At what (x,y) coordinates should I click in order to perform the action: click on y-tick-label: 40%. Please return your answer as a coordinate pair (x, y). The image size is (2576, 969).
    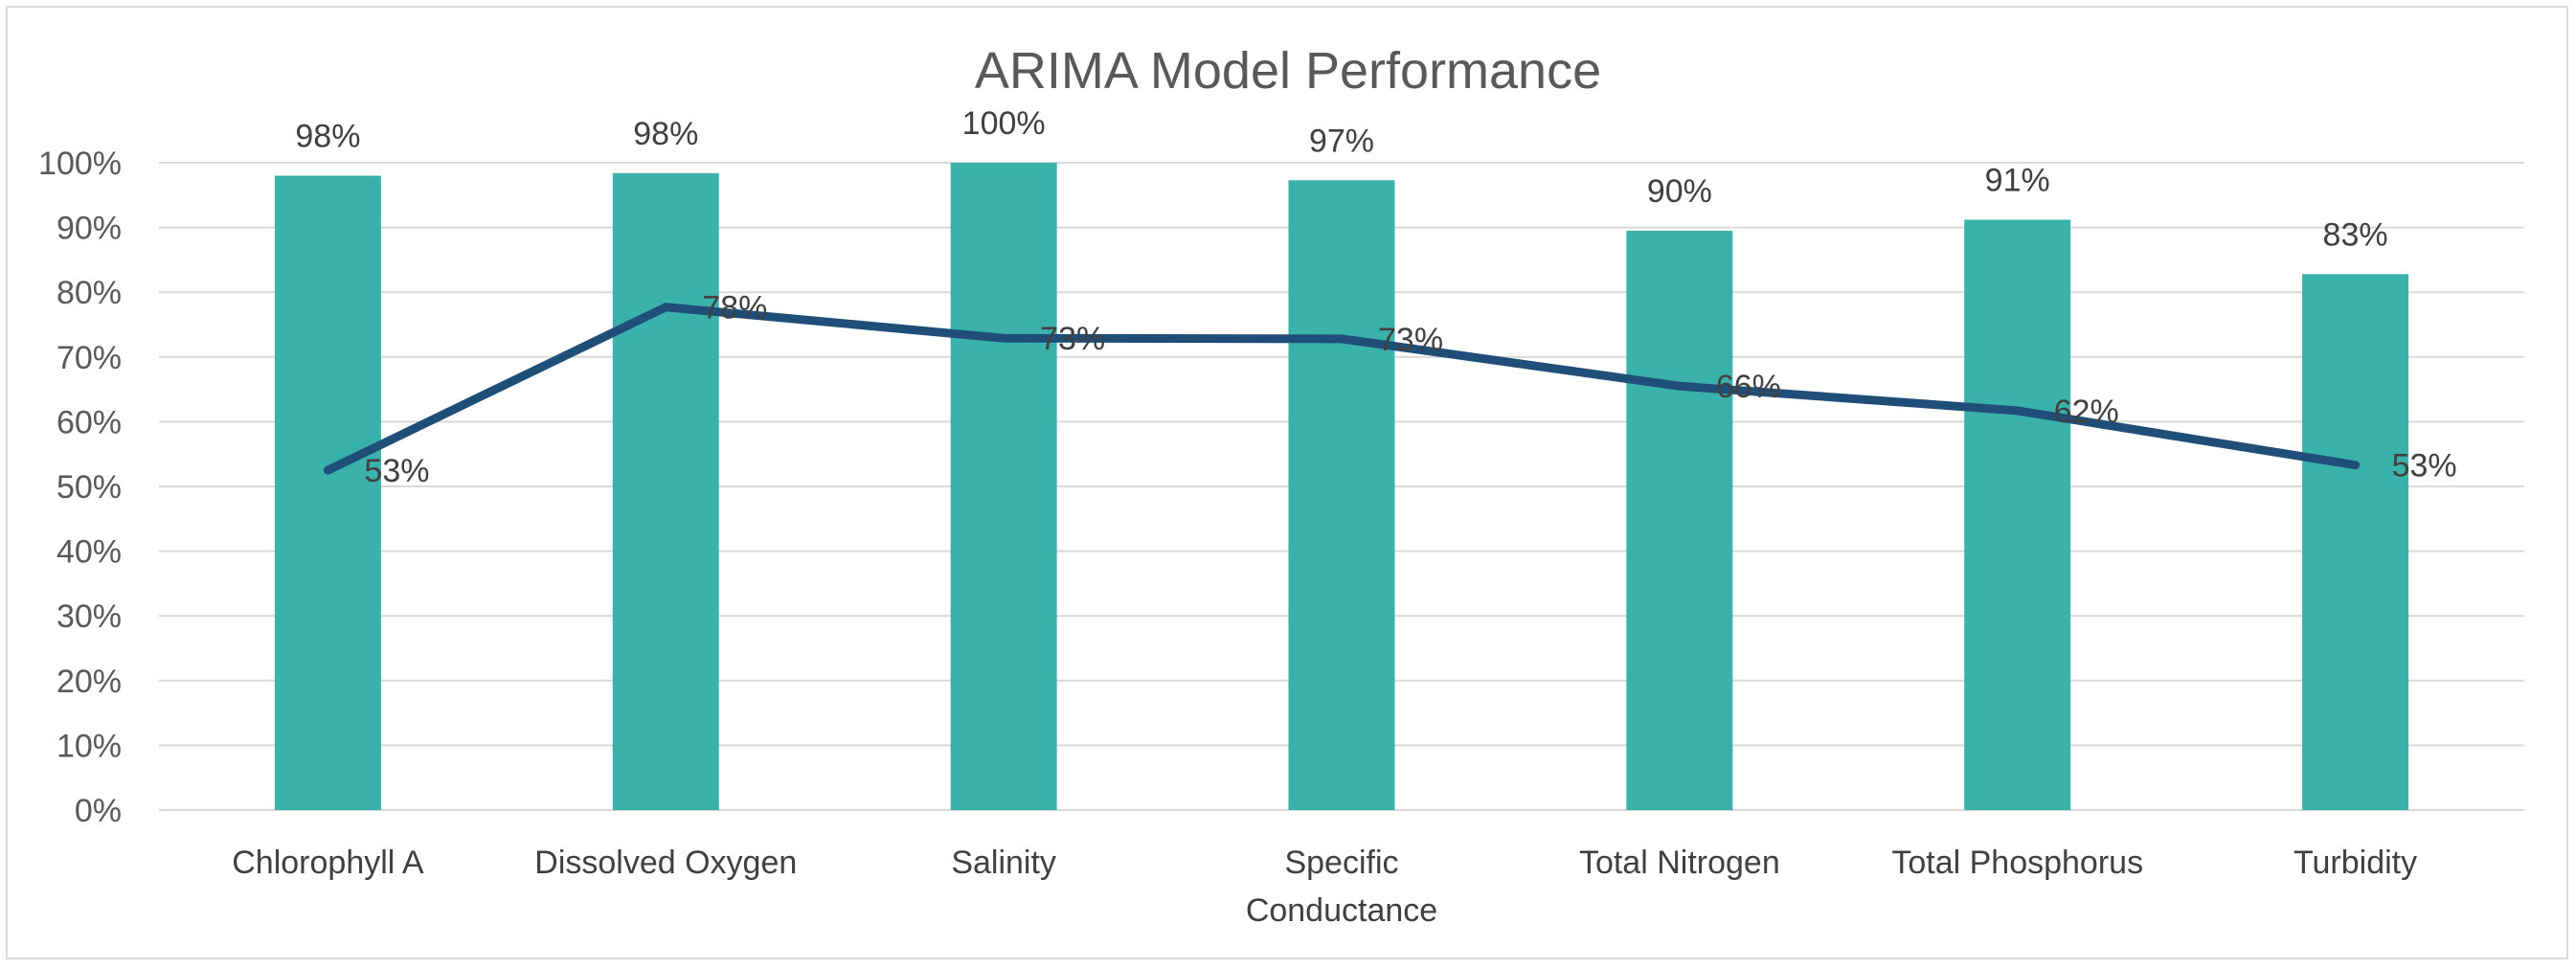
    Looking at the image, I should click on (89, 552).